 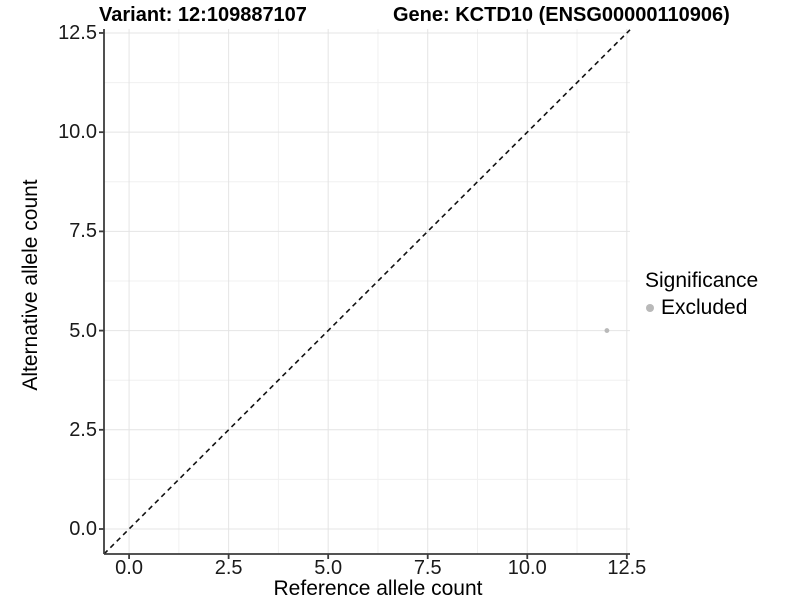 What do you see at coordinates (701, 294) in the screenshot?
I see `legend: Significance Excluded` at bounding box center [701, 294].